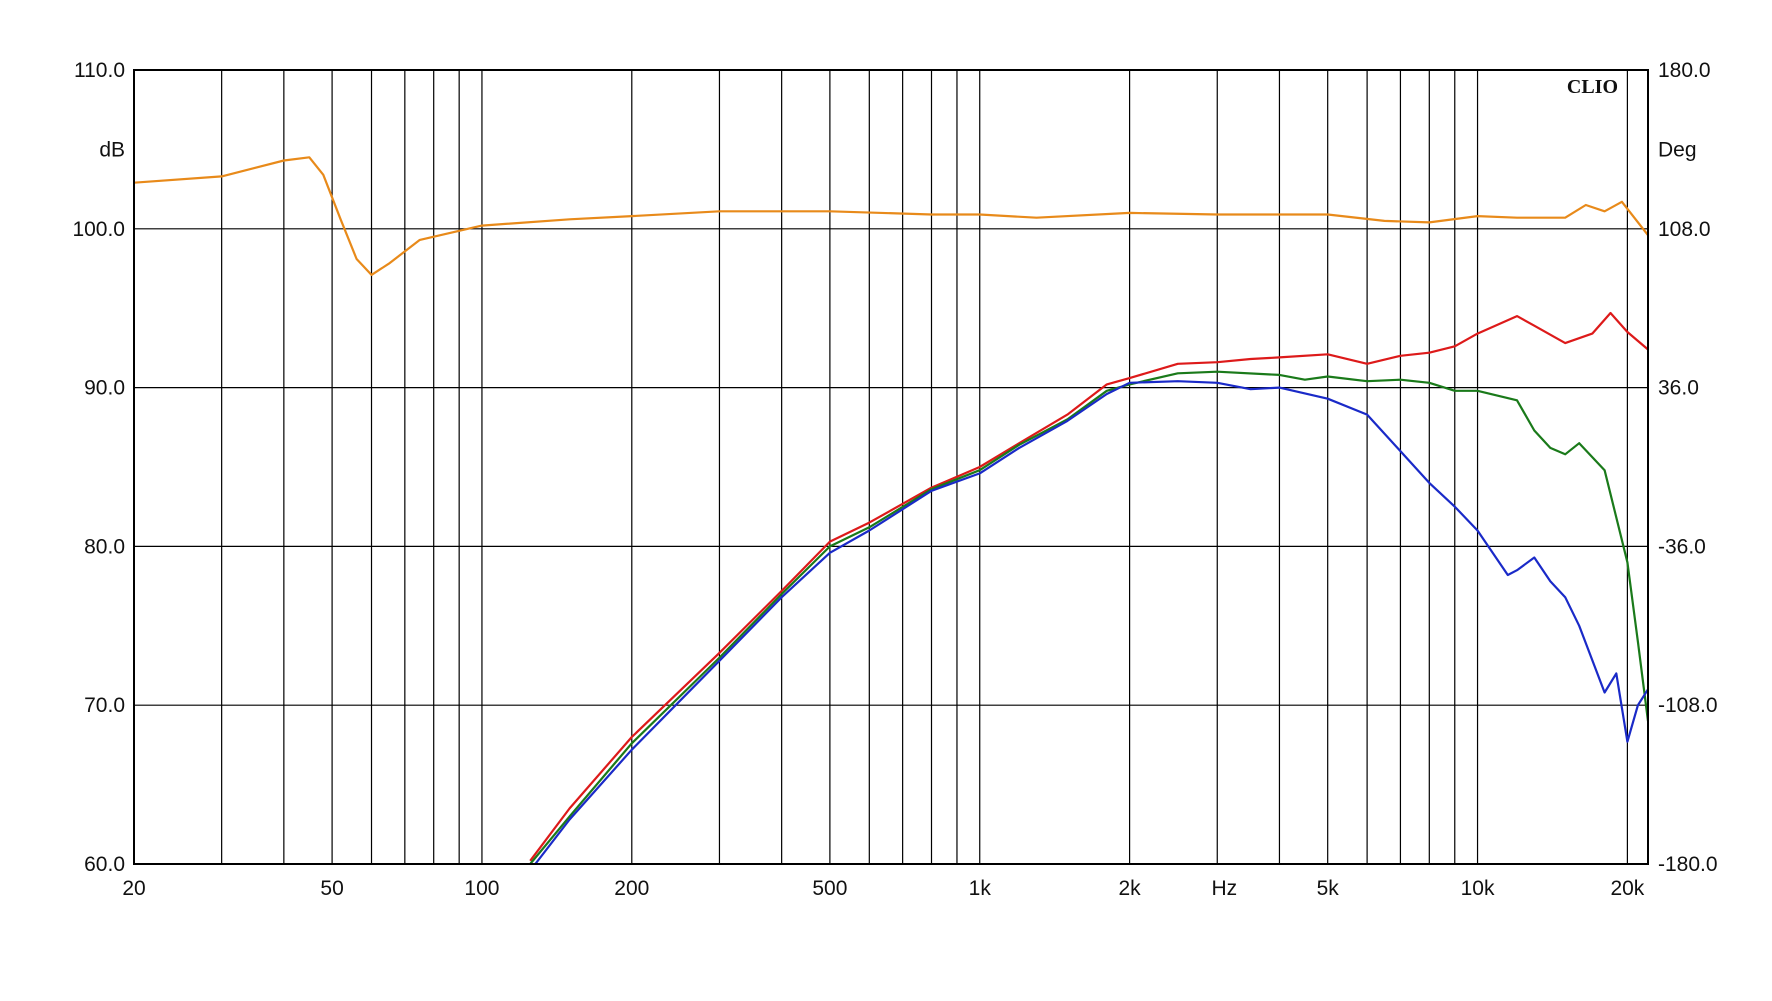 The height and width of the screenshot is (1001, 1772). What do you see at coordinates (99, 70) in the screenshot?
I see `y-left-tick-label: 110.0` at bounding box center [99, 70].